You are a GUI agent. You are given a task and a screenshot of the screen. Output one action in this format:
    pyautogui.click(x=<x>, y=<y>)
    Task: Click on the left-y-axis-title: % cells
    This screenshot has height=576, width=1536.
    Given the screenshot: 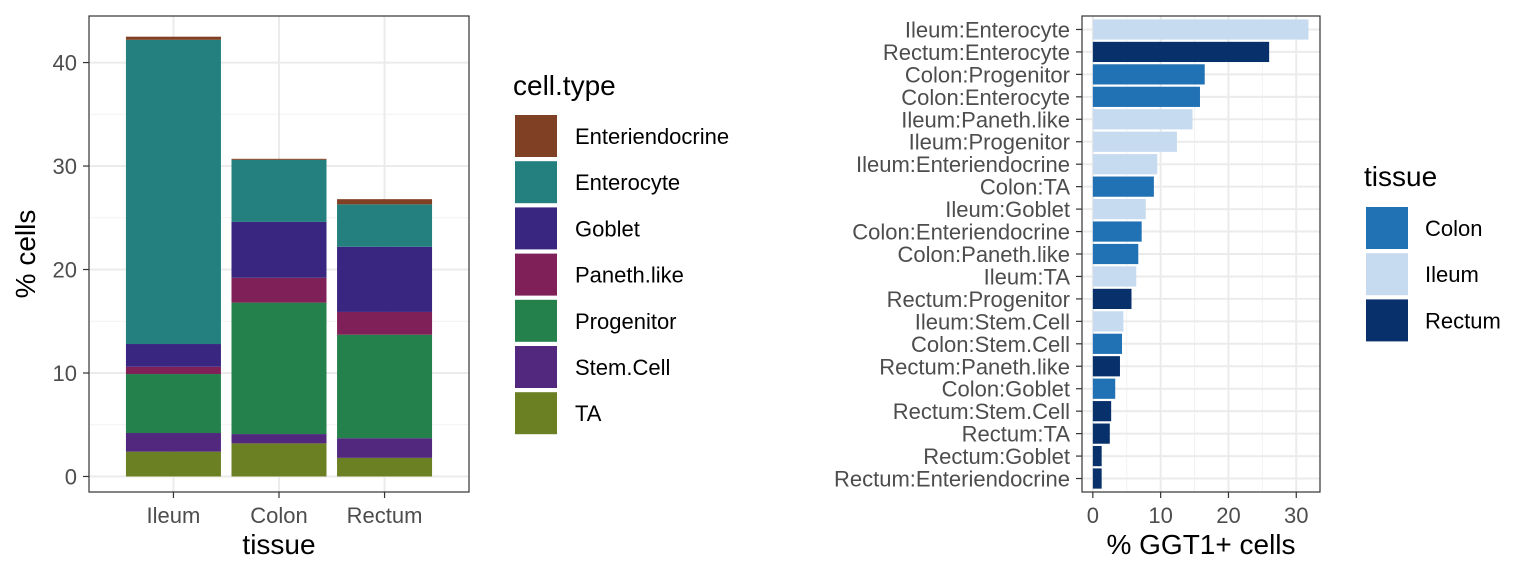 What is the action you would take?
    pyautogui.click(x=25, y=254)
    